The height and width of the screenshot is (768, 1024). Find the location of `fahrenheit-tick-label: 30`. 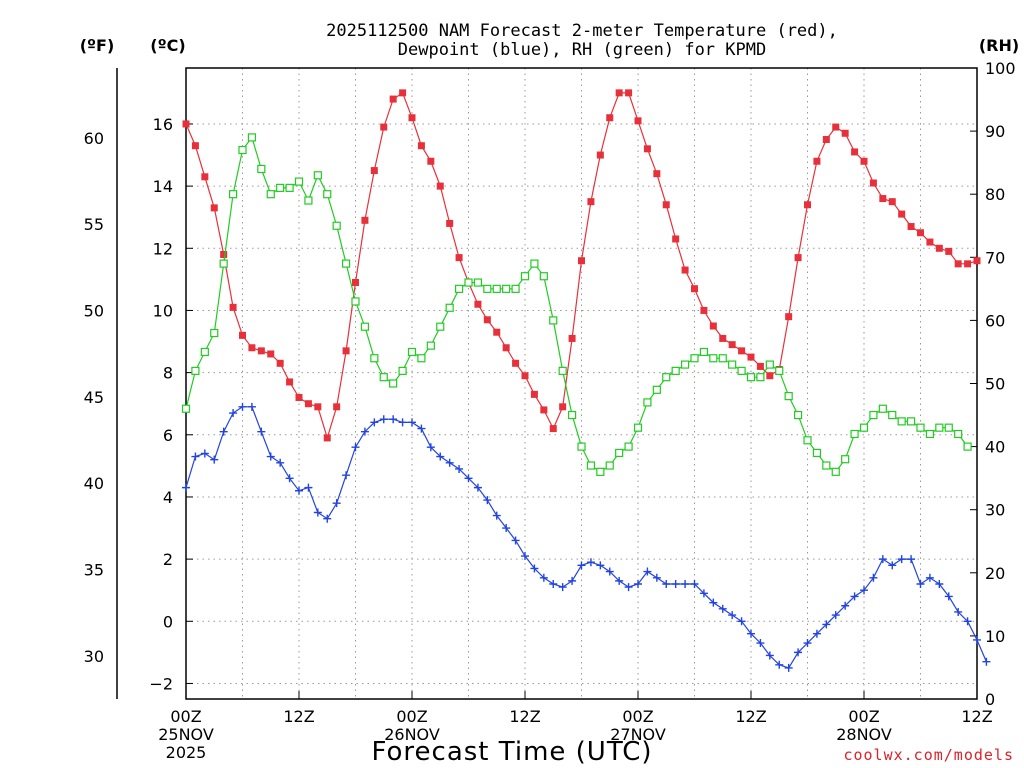

fahrenheit-tick-label: 30 is located at coordinates (94, 656).